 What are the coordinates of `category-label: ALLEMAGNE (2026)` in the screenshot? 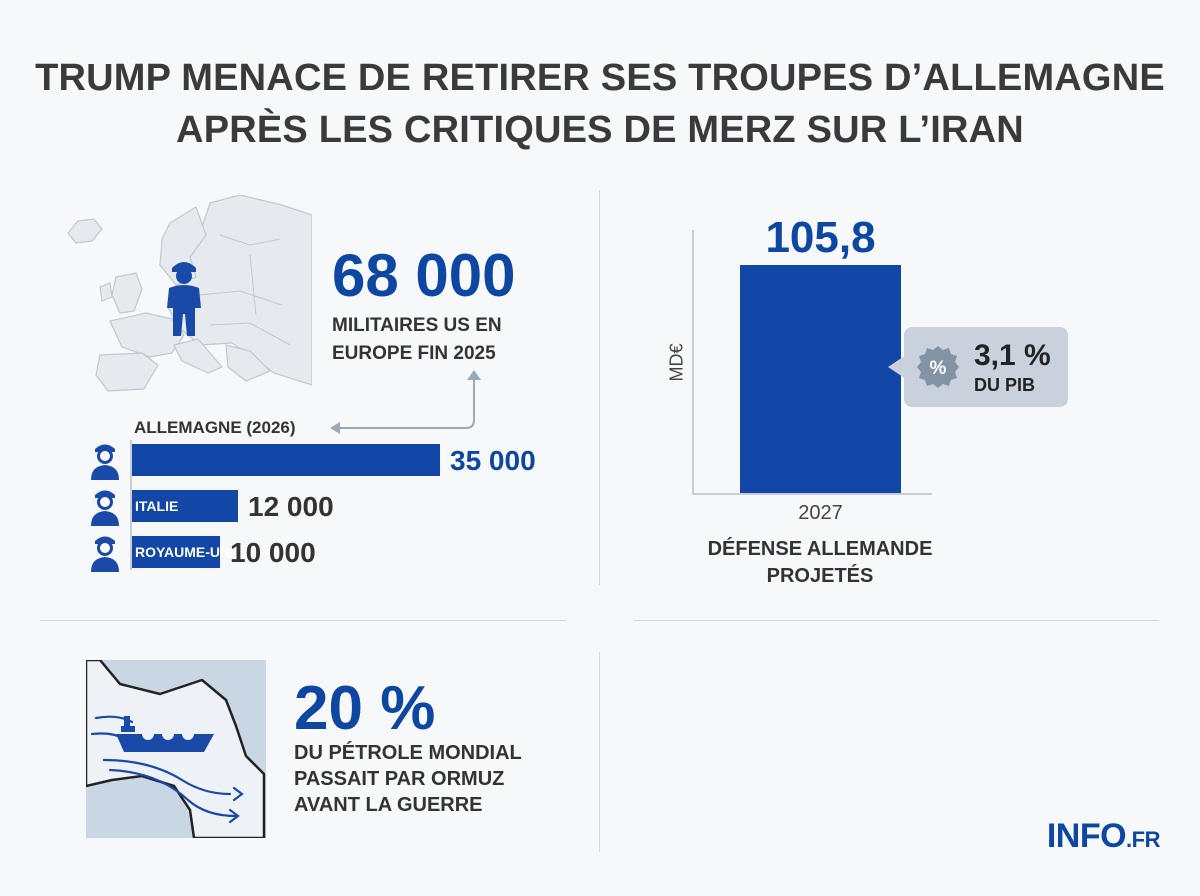 It's located at (215, 427).